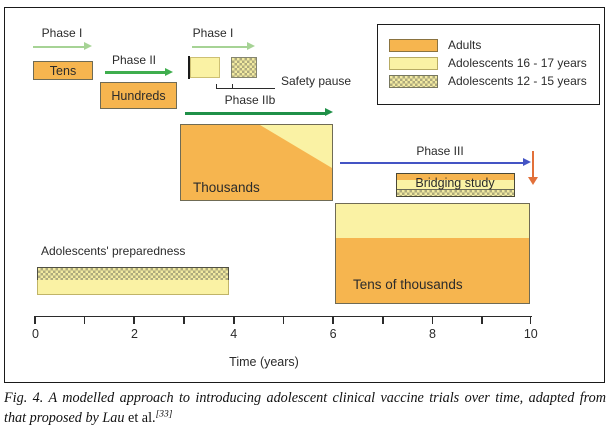 The image size is (611, 432). I want to click on bridging-12-15-band, so click(455, 192).